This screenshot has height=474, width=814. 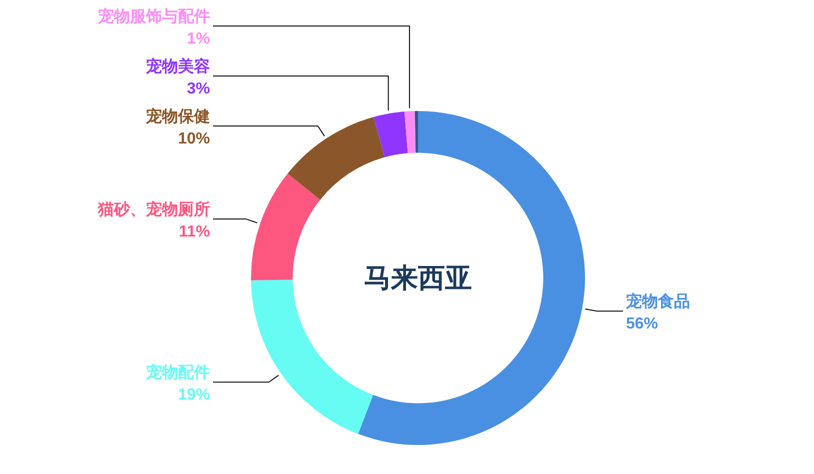 What do you see at coordinates (177, 117) in the screenshot?
I see `slice-label: 宠物保健` at bounding box center [177, 117].